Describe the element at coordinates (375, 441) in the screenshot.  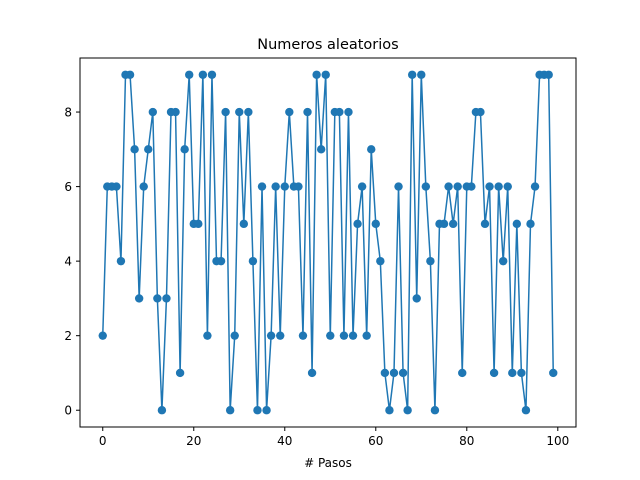
I see `x-tick-label: 60` at that location.